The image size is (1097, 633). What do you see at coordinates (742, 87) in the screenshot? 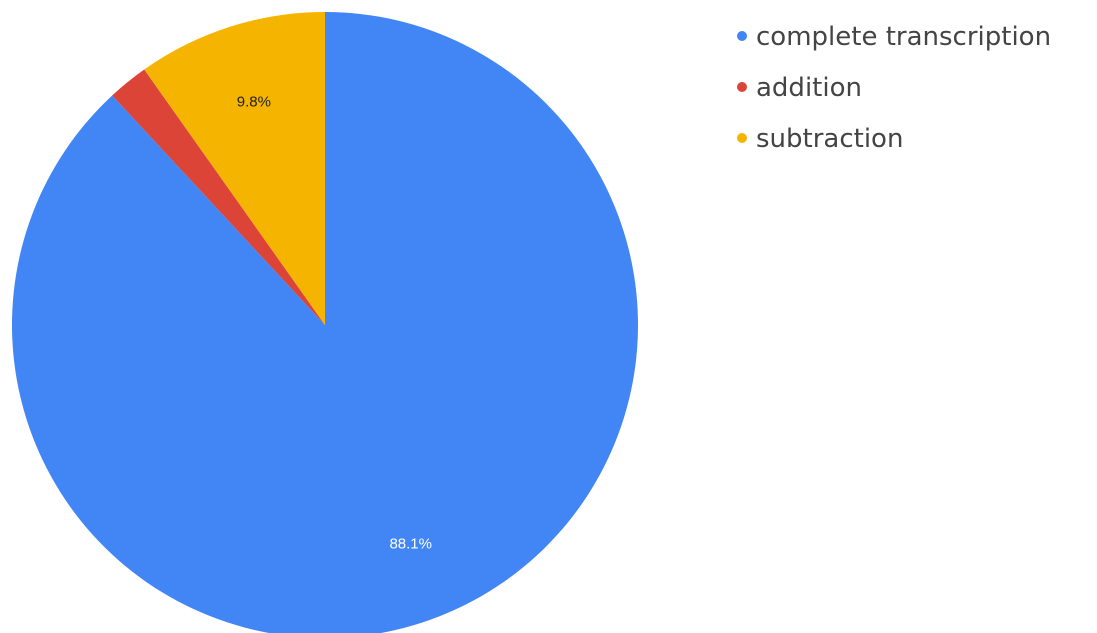
I see `legend-marker-addition` at bounding box center [742, 87].